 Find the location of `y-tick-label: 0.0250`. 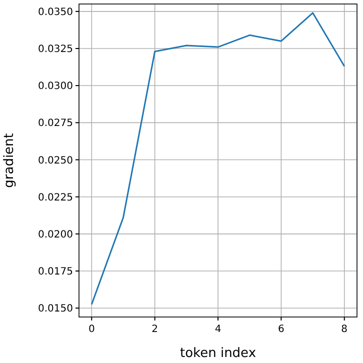

y-tick-label: 0.0250 is located at coordinates (55, 160).